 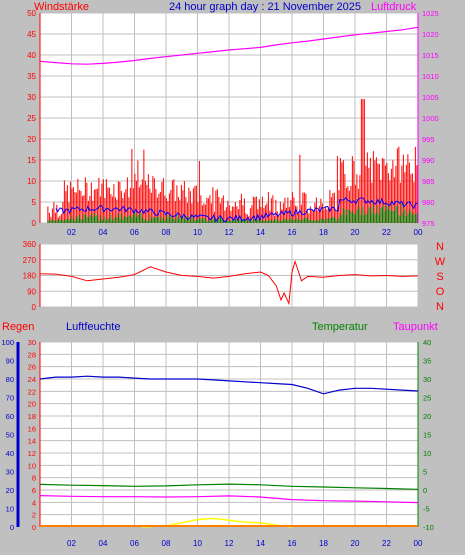 I want to click on pressure-tick-label: 1010, so click(x=430, y=76).